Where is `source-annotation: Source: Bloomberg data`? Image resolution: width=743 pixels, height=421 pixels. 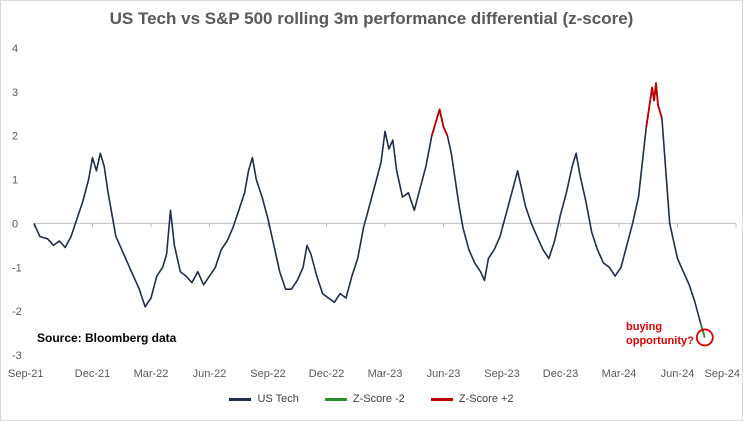 source-annotation: Source: Bloomberg data is located at coordinates (107, 338).